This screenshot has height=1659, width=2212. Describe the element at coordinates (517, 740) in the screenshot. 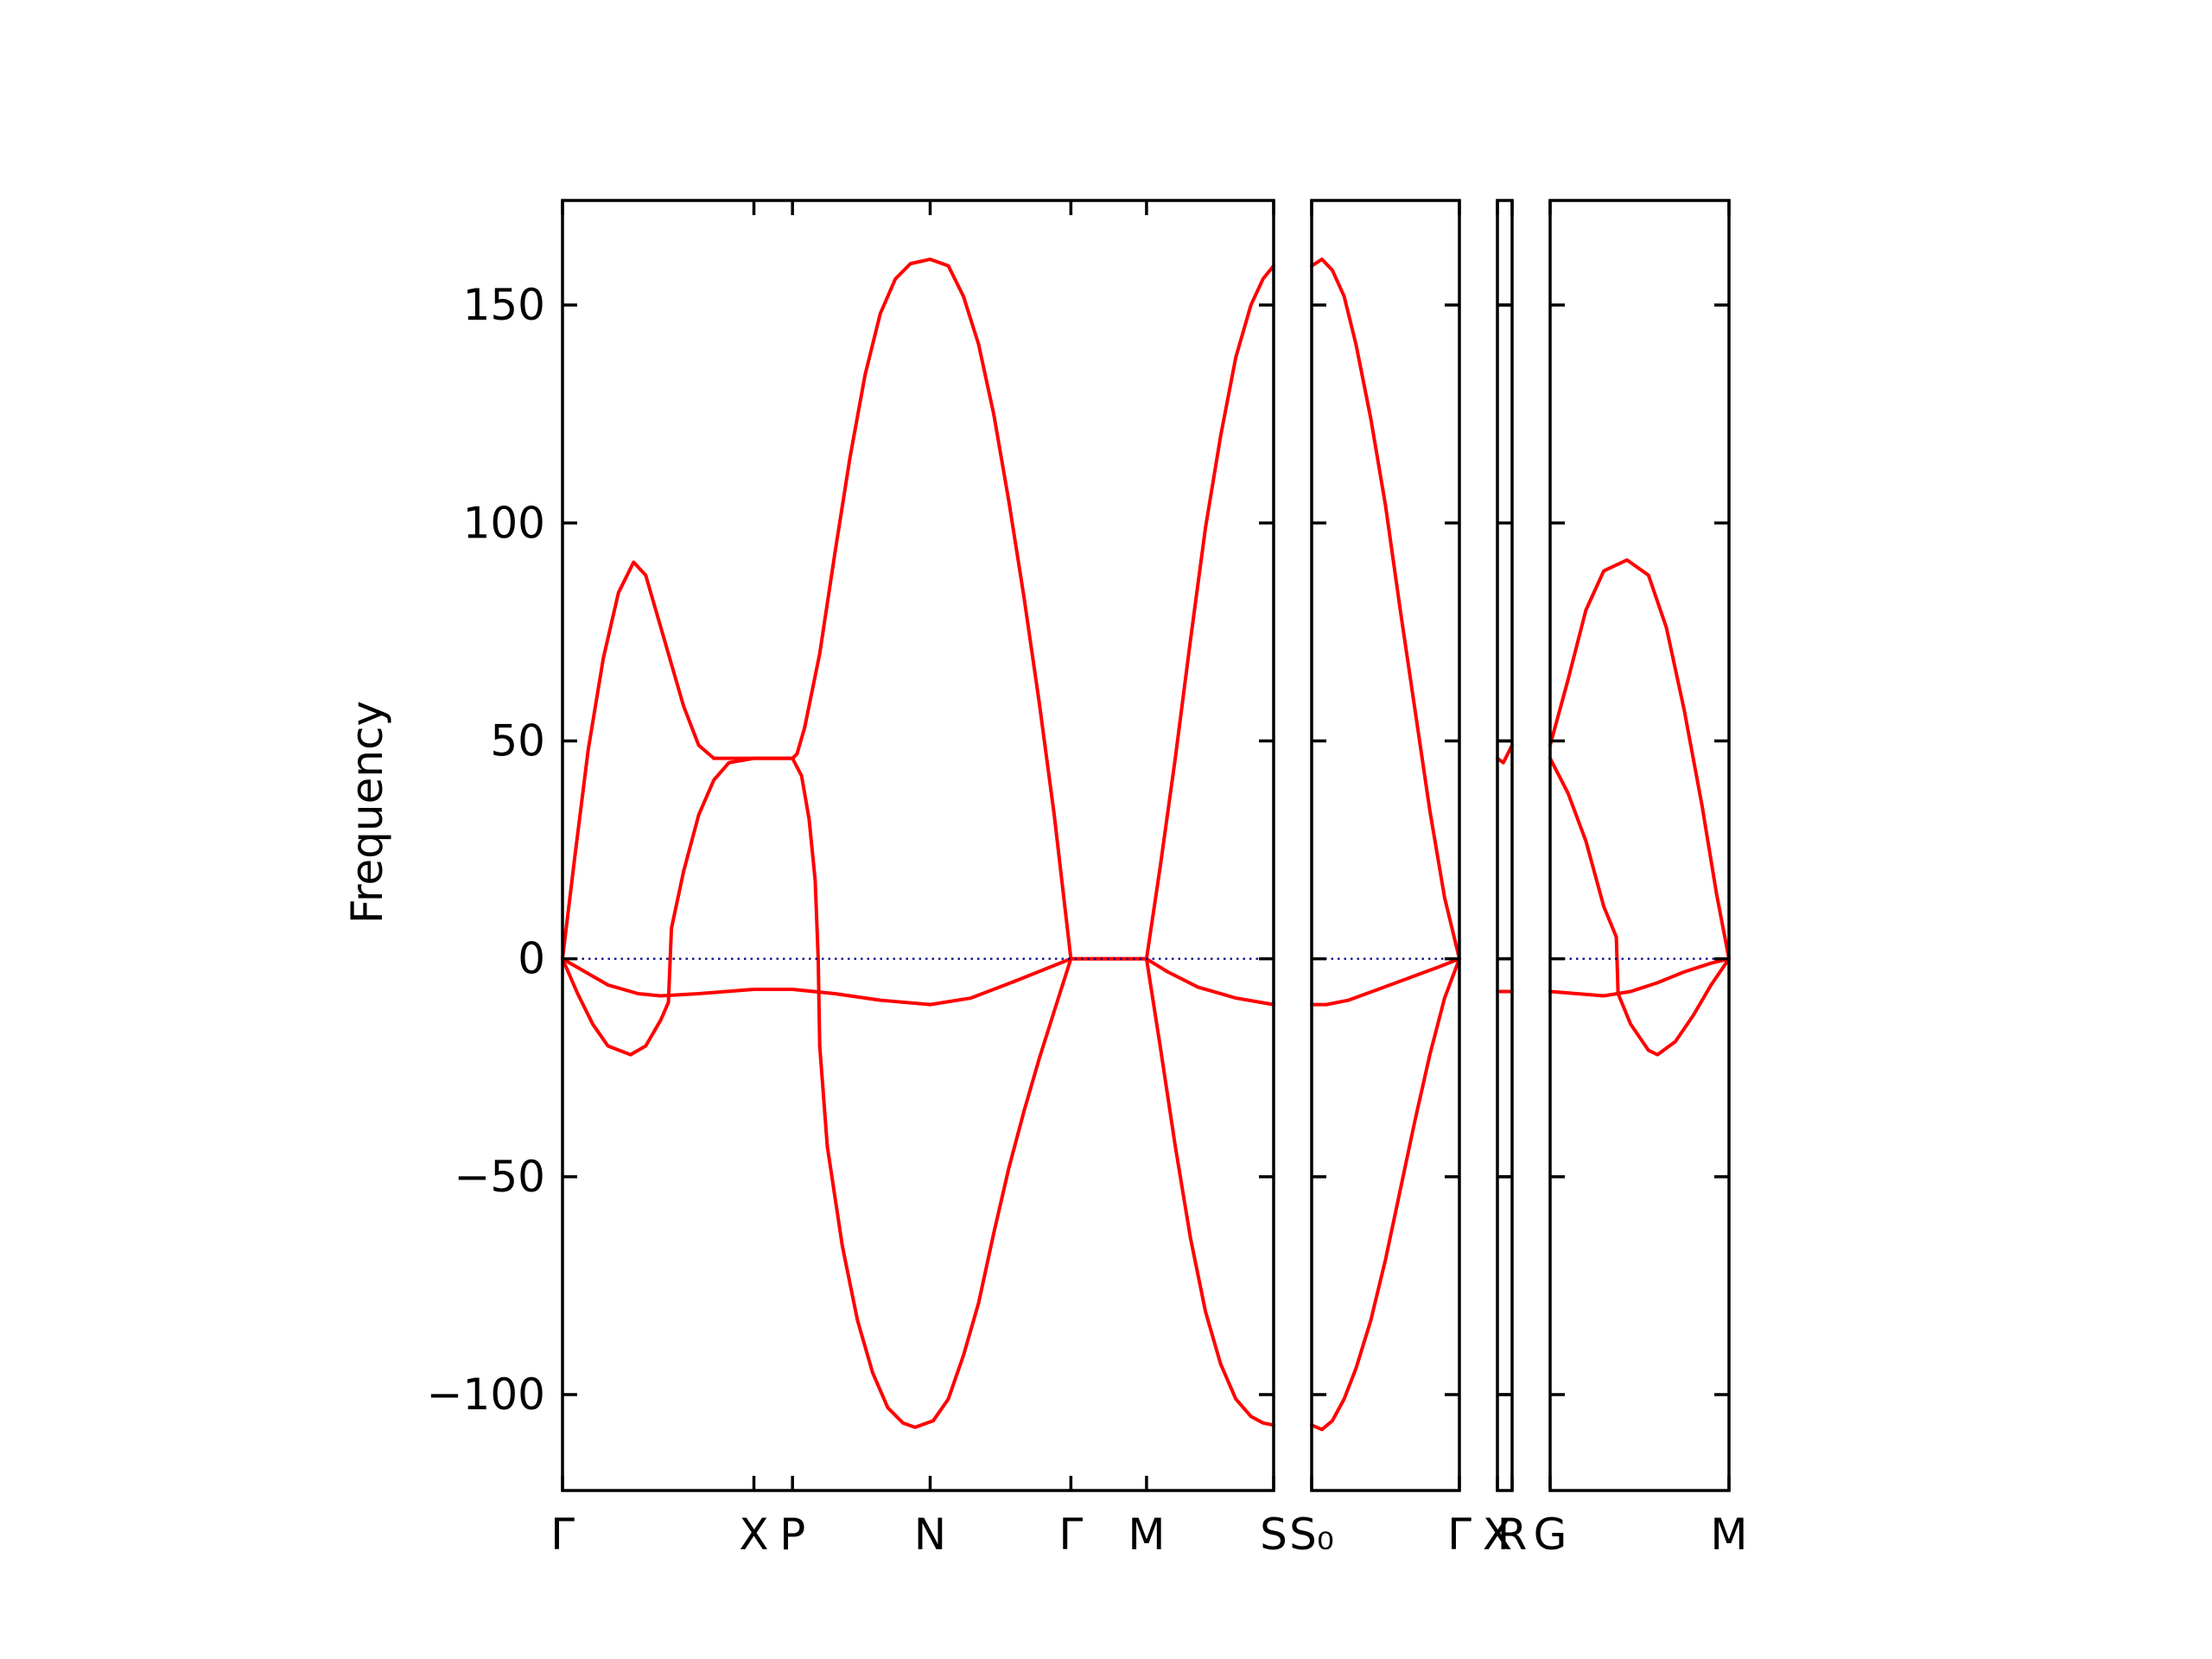

I see `y-tick-label: 50` at that location.